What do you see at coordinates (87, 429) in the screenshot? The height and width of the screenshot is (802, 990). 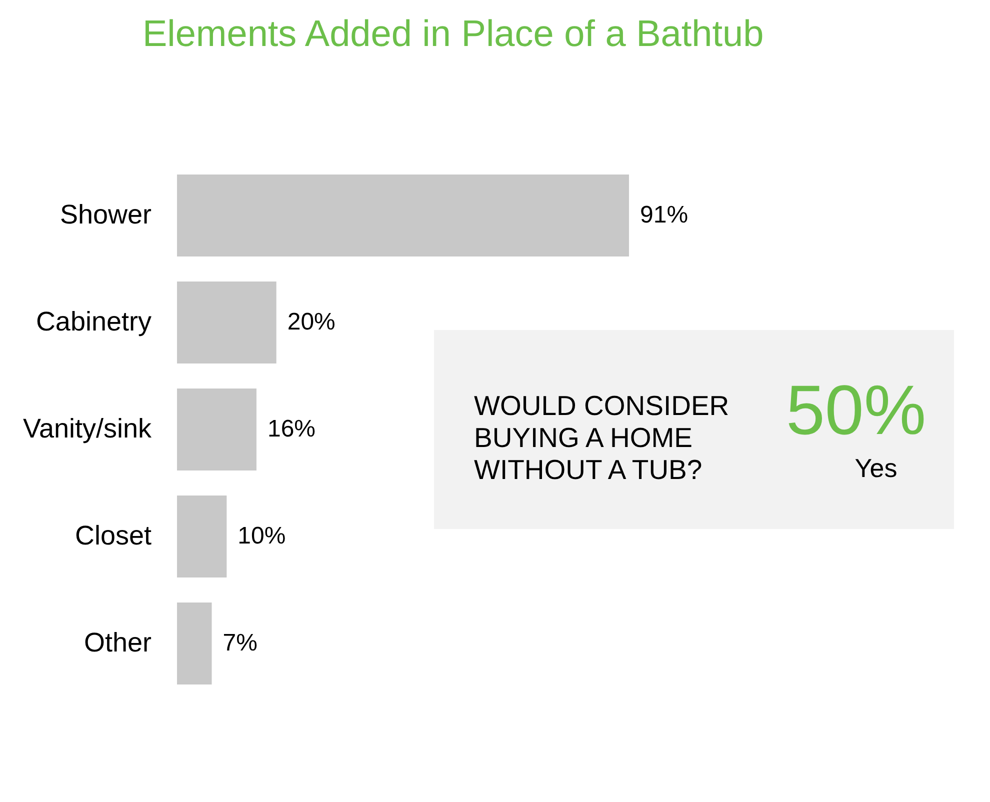 I see `y-tick-label: Vanity/sink` at bounding box center [87, 429].